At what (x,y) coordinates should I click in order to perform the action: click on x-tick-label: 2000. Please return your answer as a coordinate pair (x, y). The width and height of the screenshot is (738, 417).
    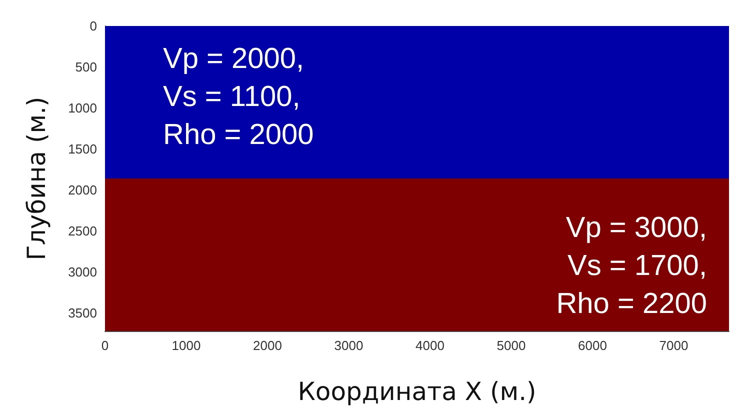
    Looking at the image, I should click on (267, 345).